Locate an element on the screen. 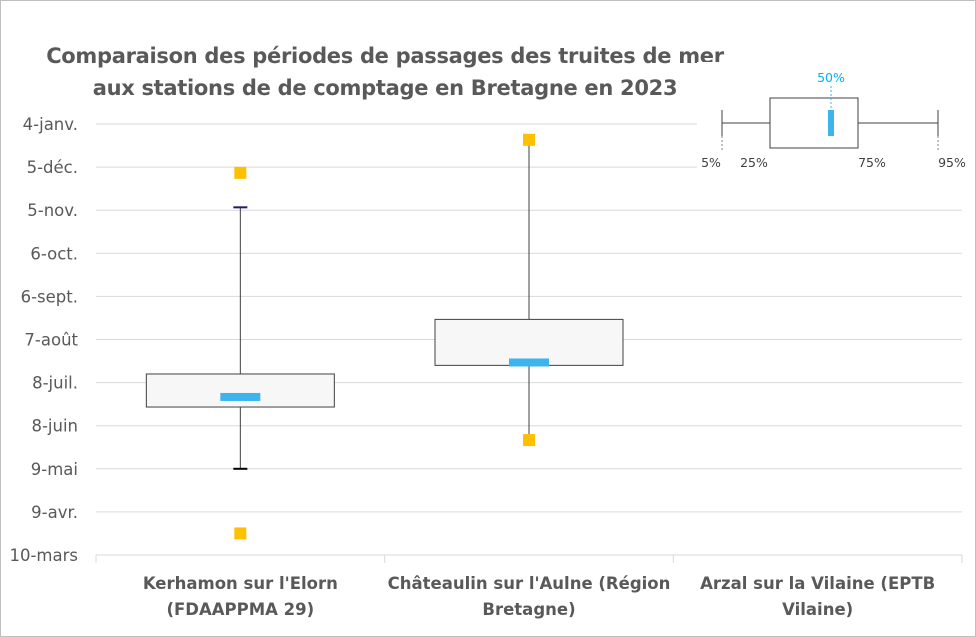 The image size is (976, 637). x-category-label: Vilaine) is located at coordinates (817, 609).